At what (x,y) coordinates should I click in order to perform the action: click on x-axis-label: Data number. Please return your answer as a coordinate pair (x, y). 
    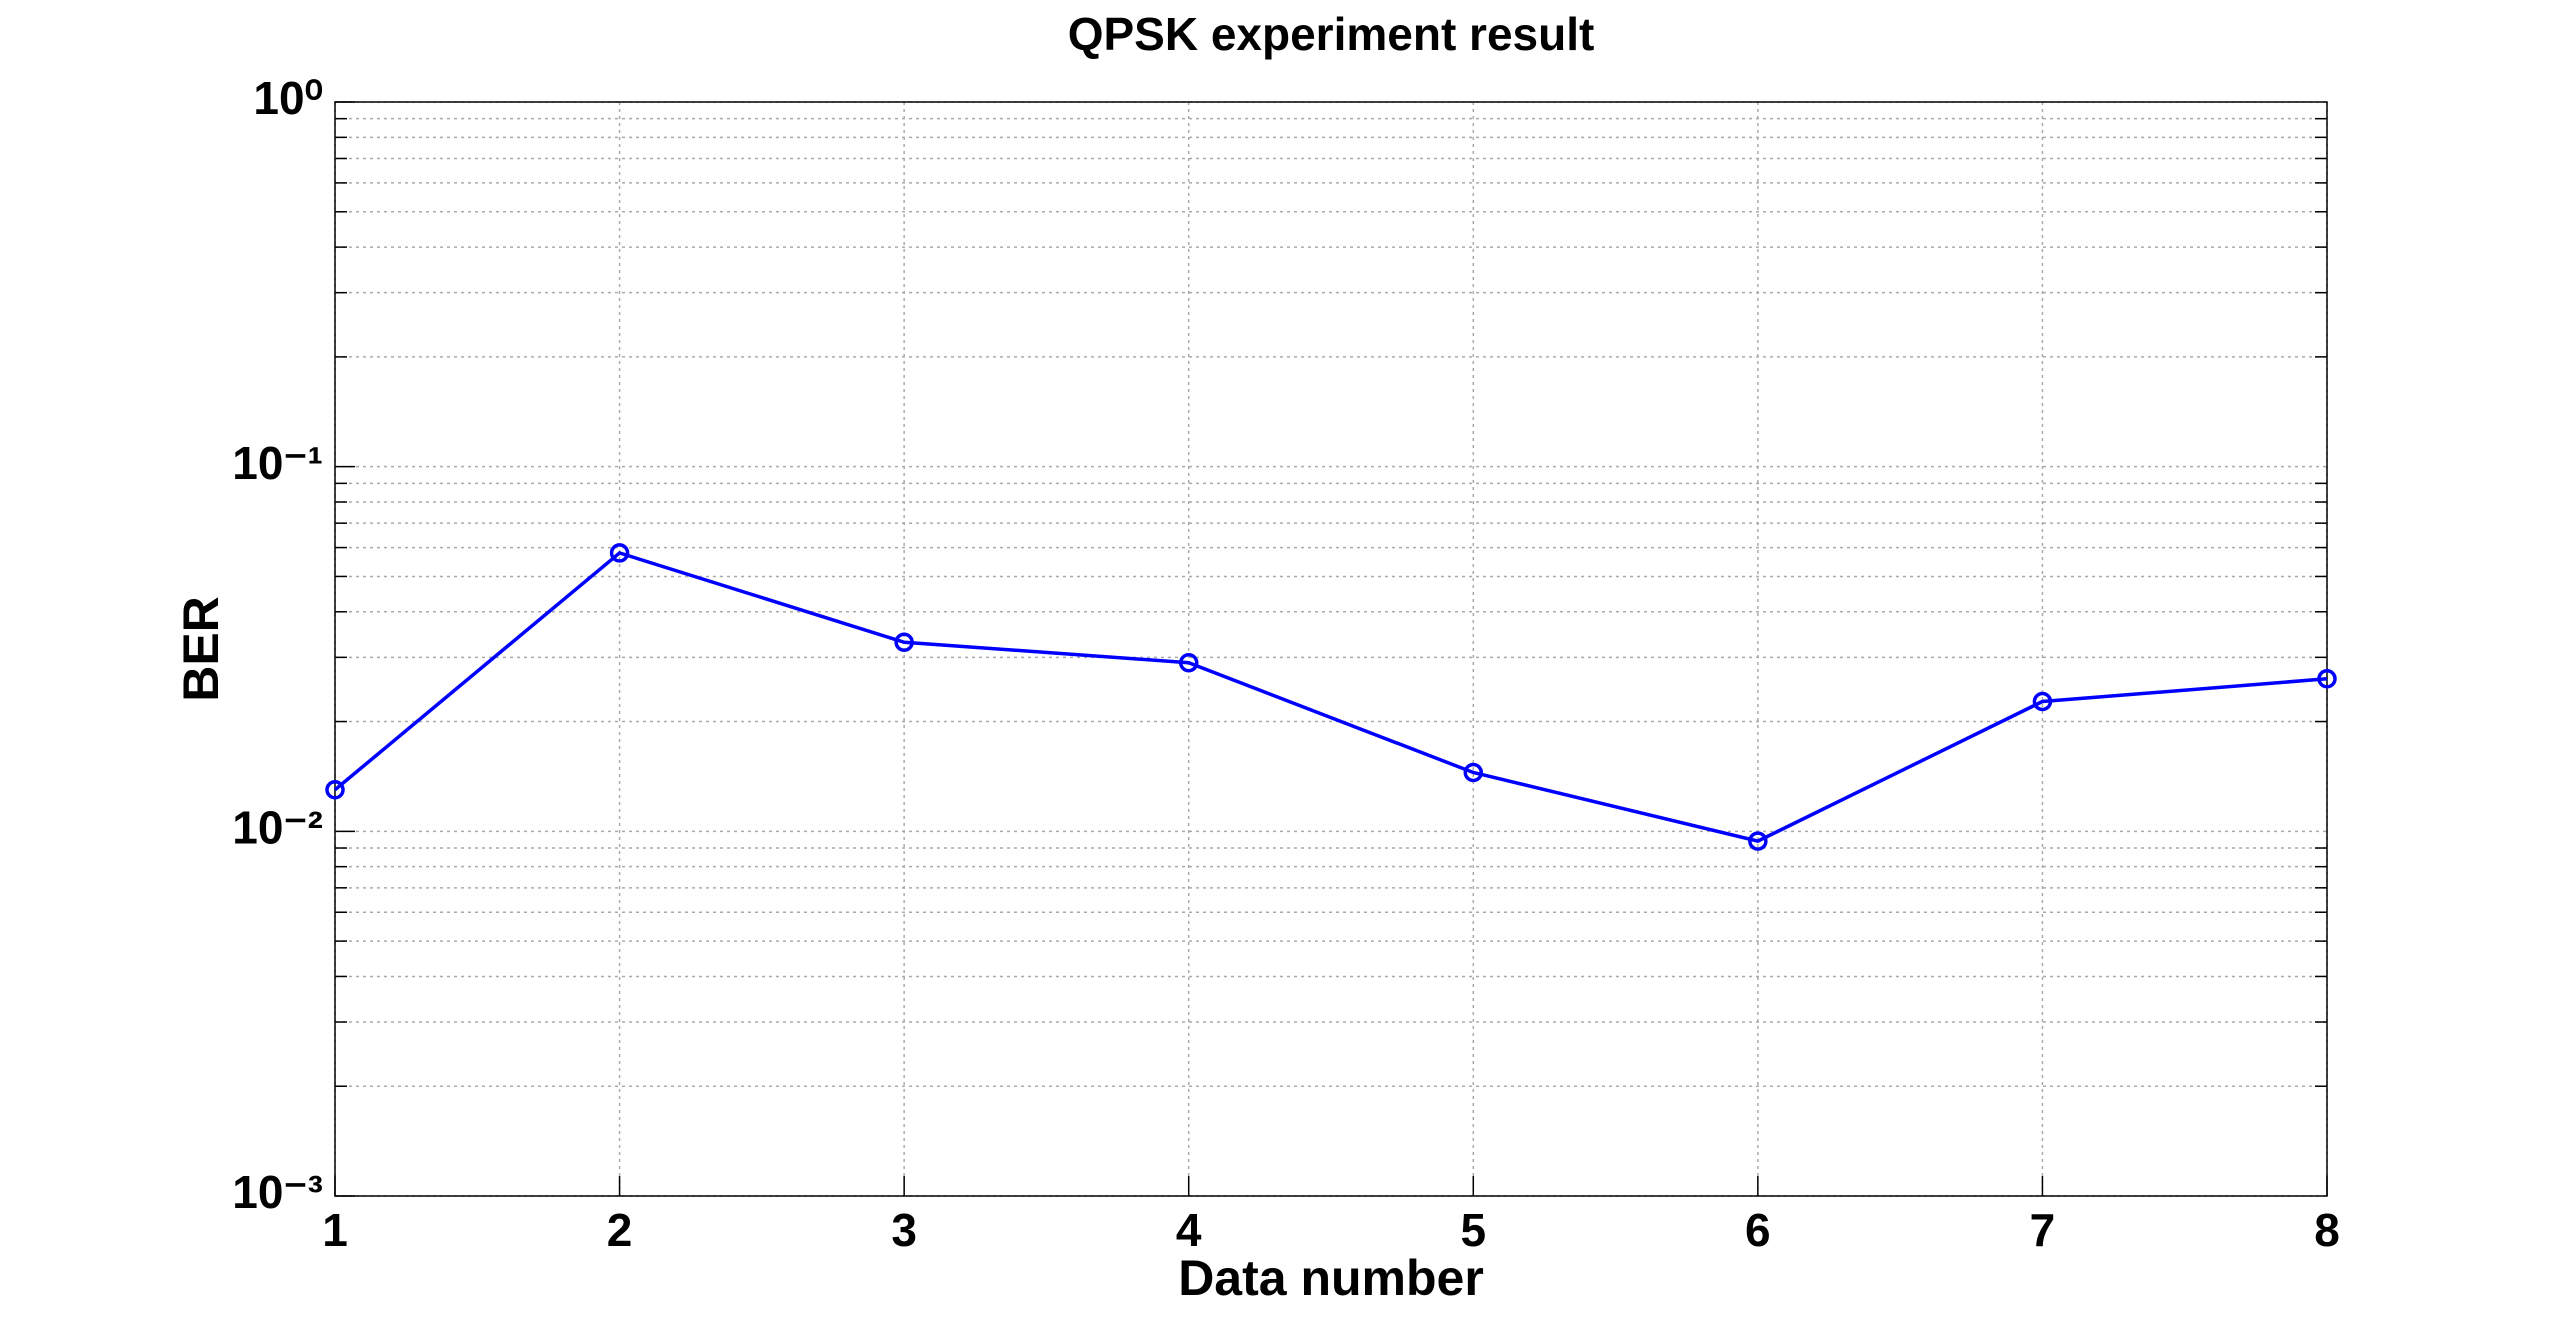
    Looking at the image, I should click on (1331, 1278).